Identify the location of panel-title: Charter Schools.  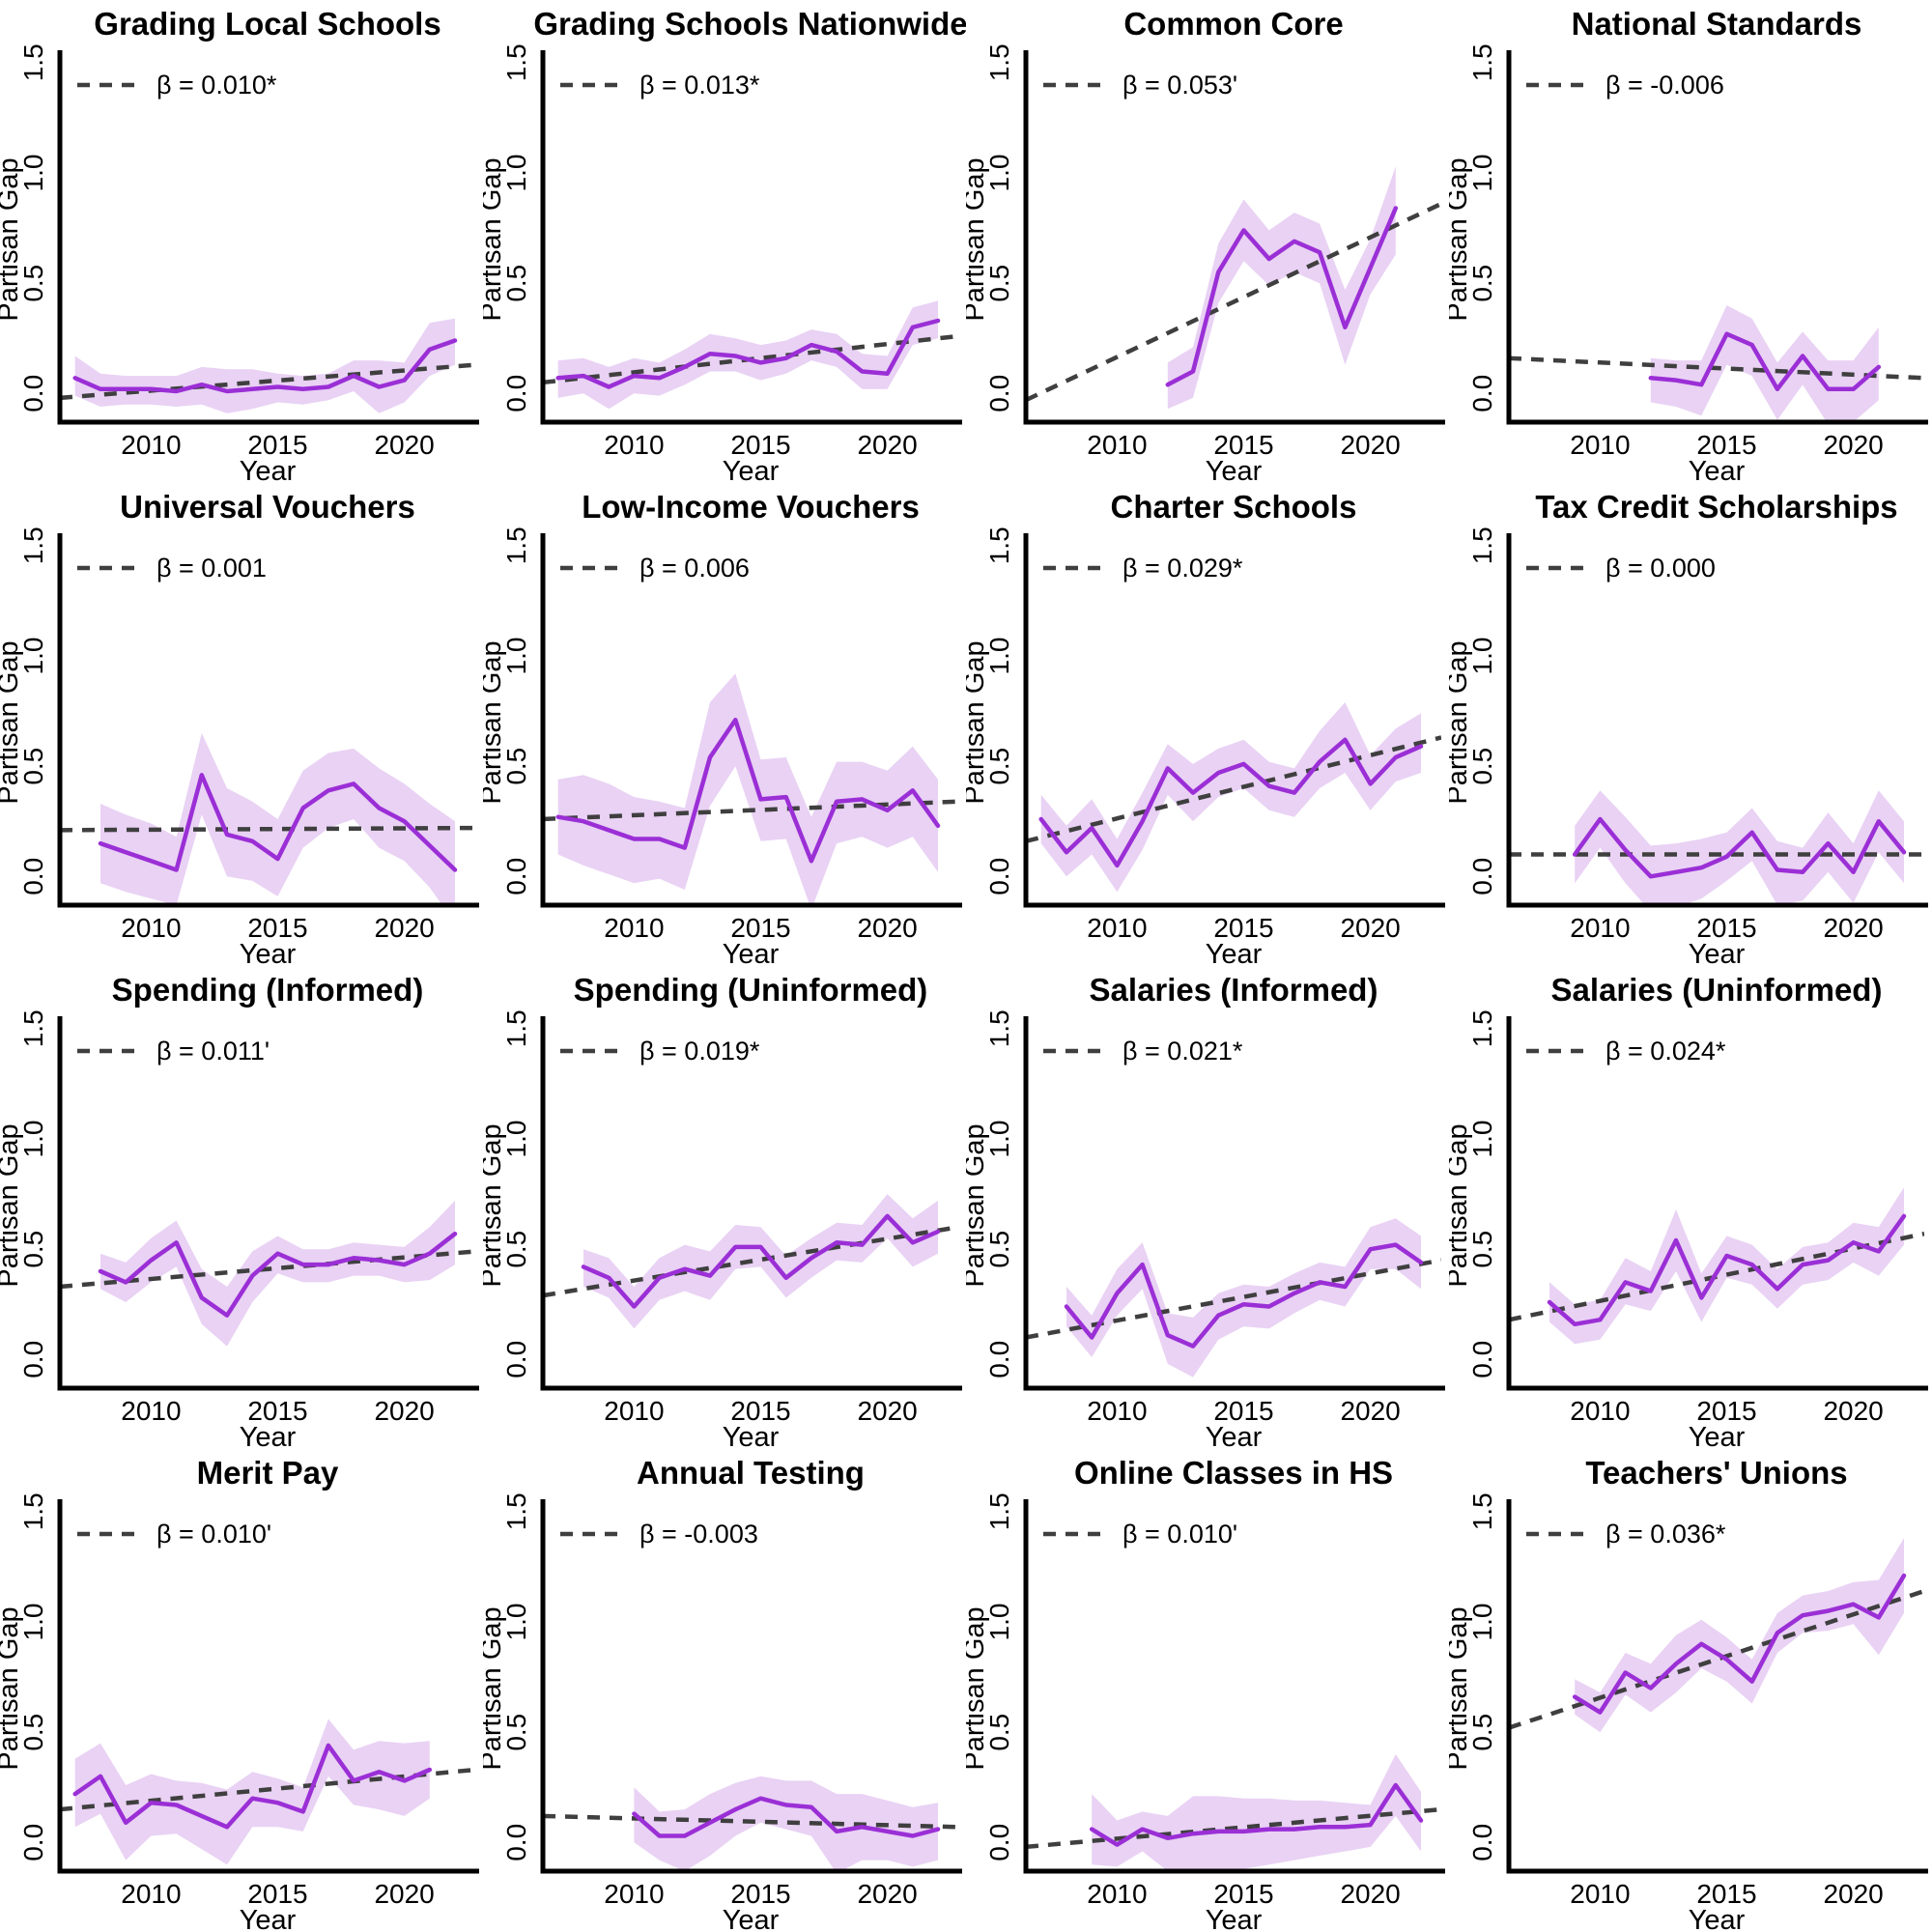
(1234, 507).